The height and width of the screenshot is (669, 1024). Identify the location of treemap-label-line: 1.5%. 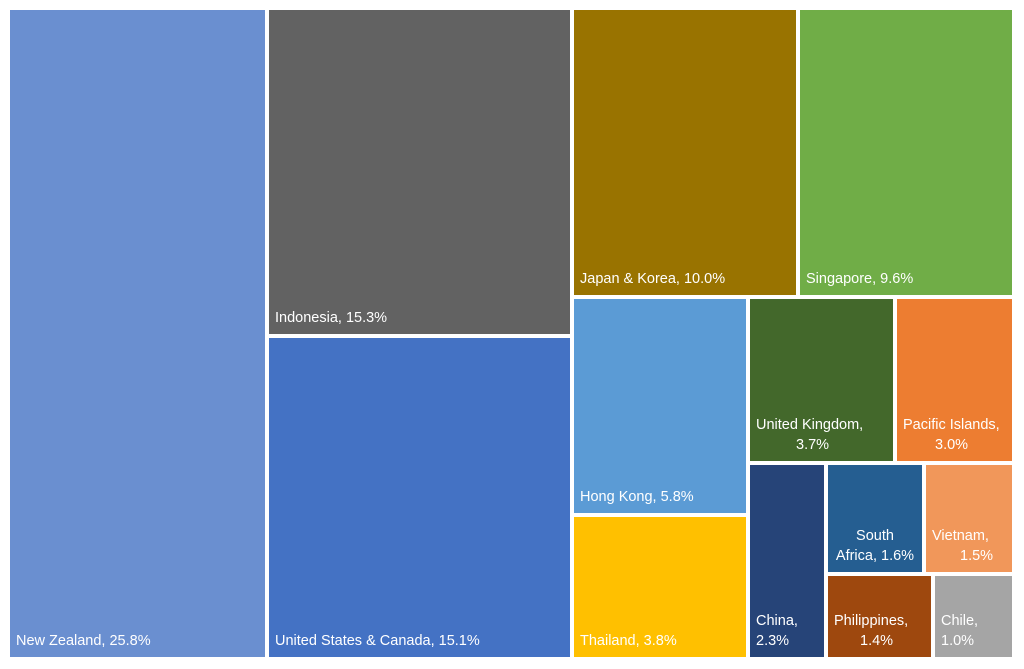
(977, 556).